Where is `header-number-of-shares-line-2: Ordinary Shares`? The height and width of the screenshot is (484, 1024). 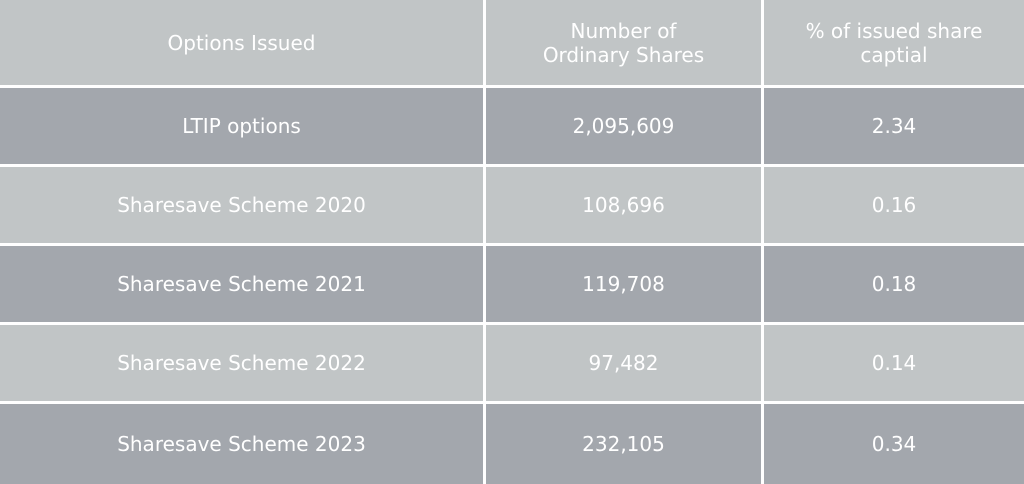
header-number-of-shares-line-2: Ordinary Shares is located at coordinates (623, 54).